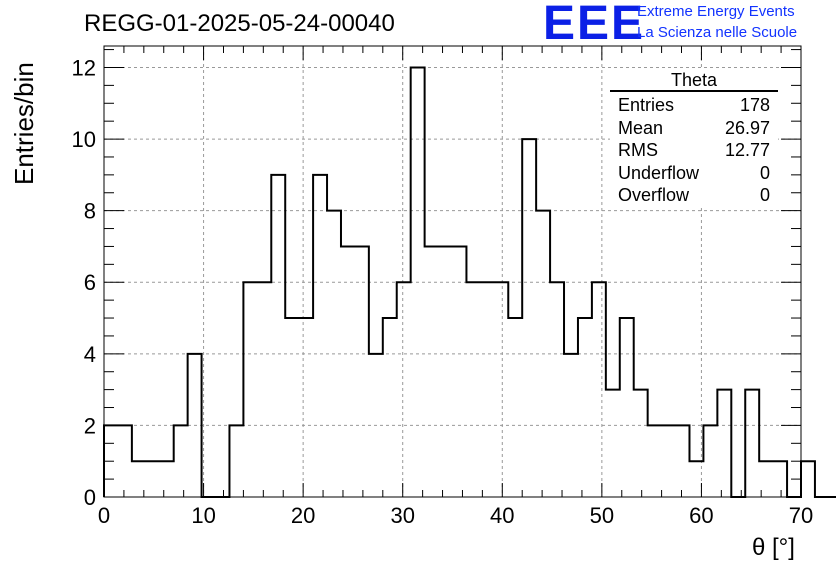  What do you see at coordinates (239, 23) in the screenshot?
I see `plot-title: REGG-01-2025-05-24-00040` at bounding box center [239, 23].